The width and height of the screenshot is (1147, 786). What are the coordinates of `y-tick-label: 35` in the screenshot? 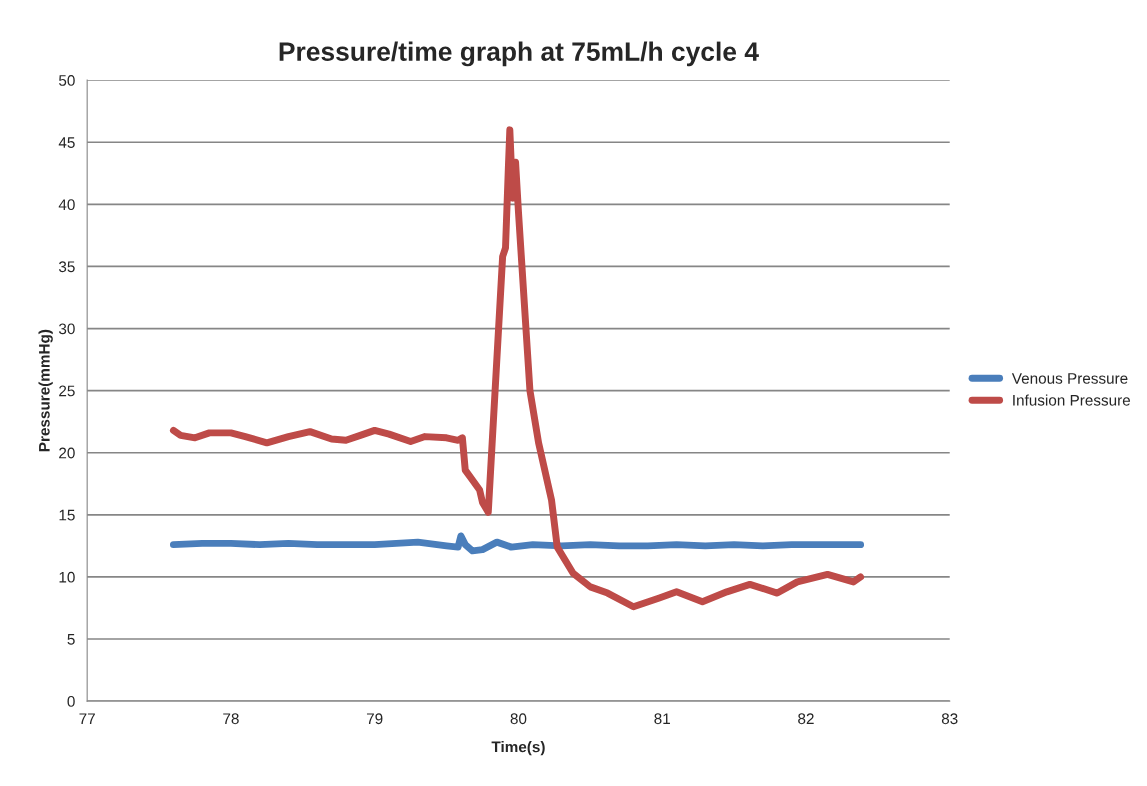 It's located at (66, 267).